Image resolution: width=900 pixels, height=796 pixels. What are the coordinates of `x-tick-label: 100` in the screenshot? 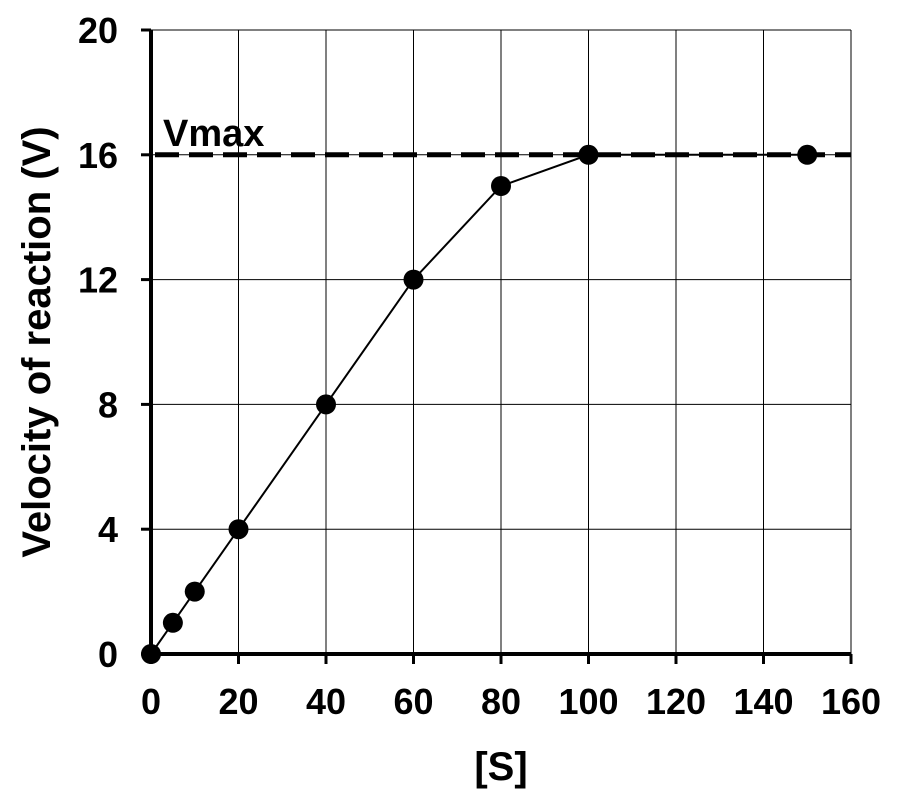 It's located at (588, 701).